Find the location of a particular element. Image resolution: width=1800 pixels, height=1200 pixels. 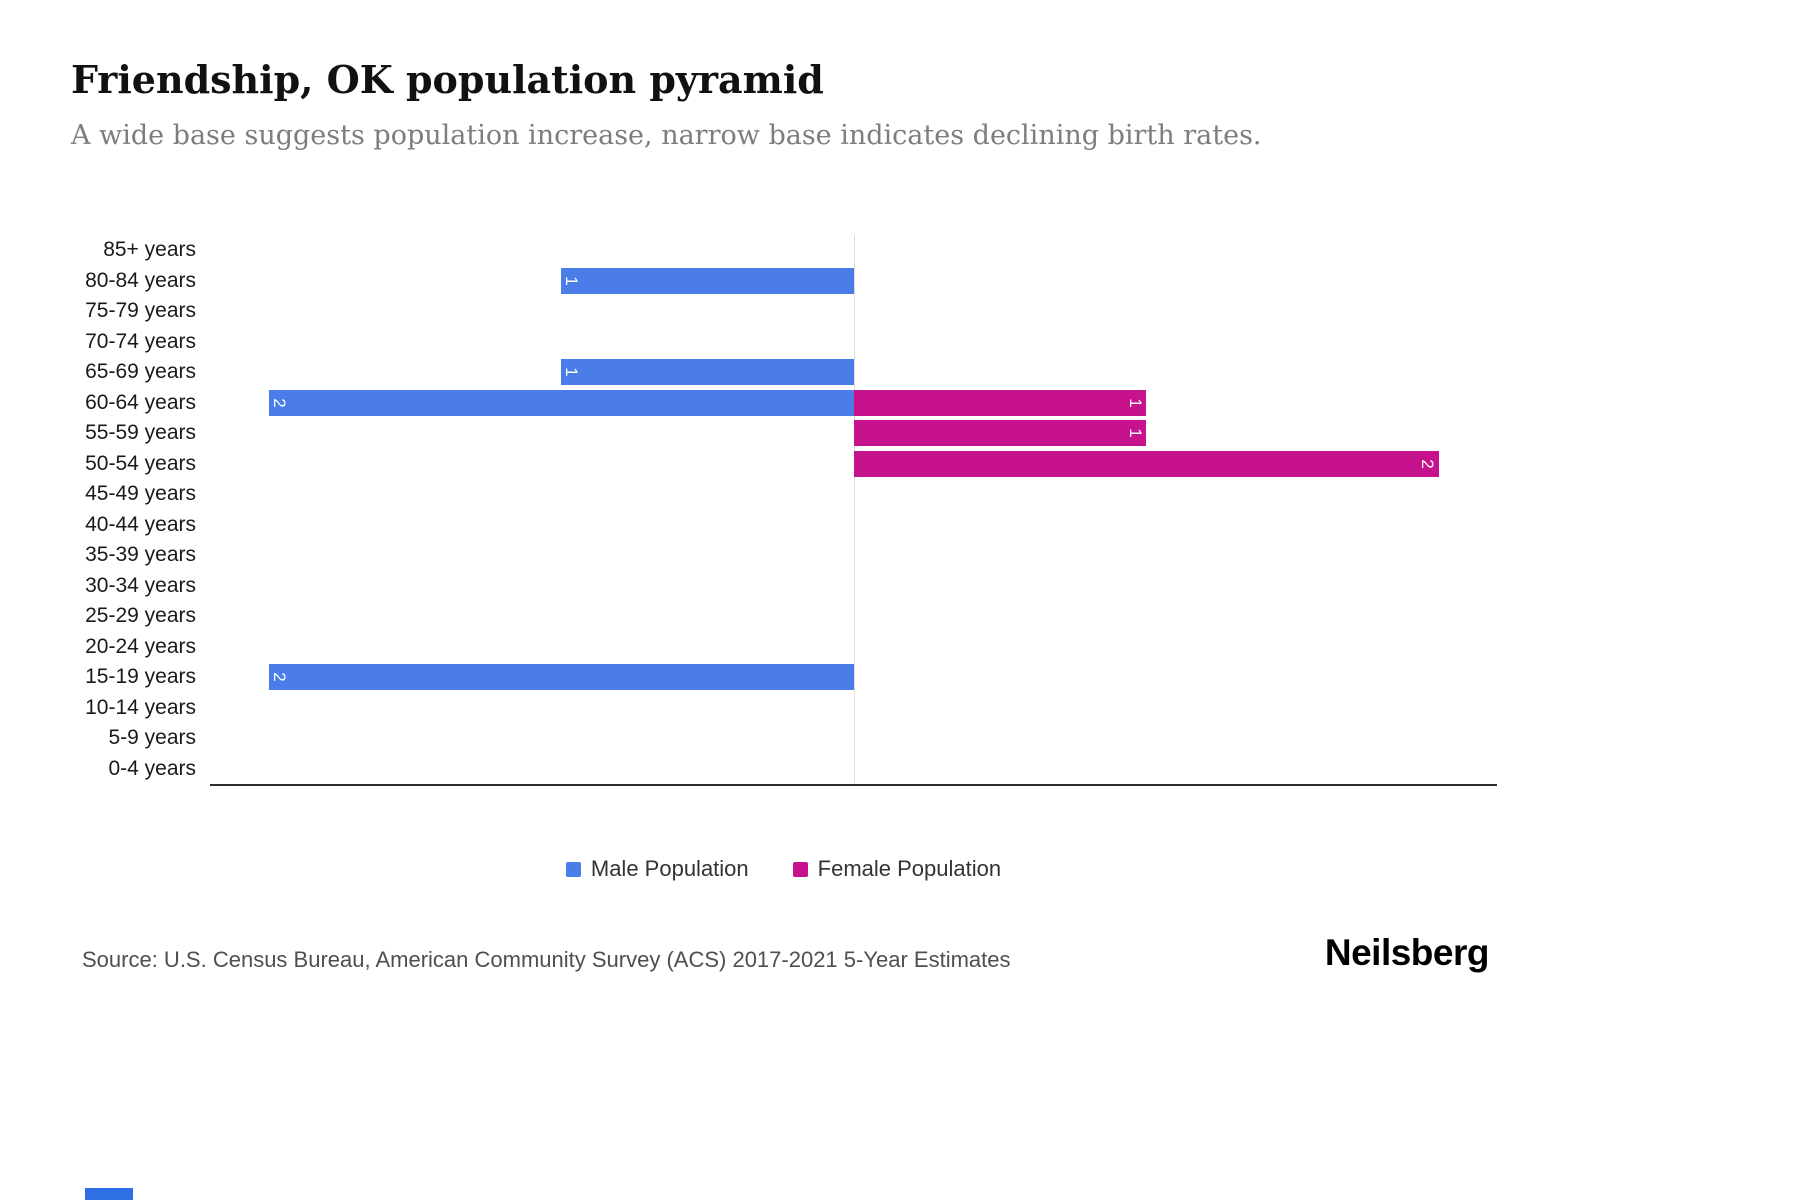

age-label: 45-49 years is located at coordinates (140, 493).